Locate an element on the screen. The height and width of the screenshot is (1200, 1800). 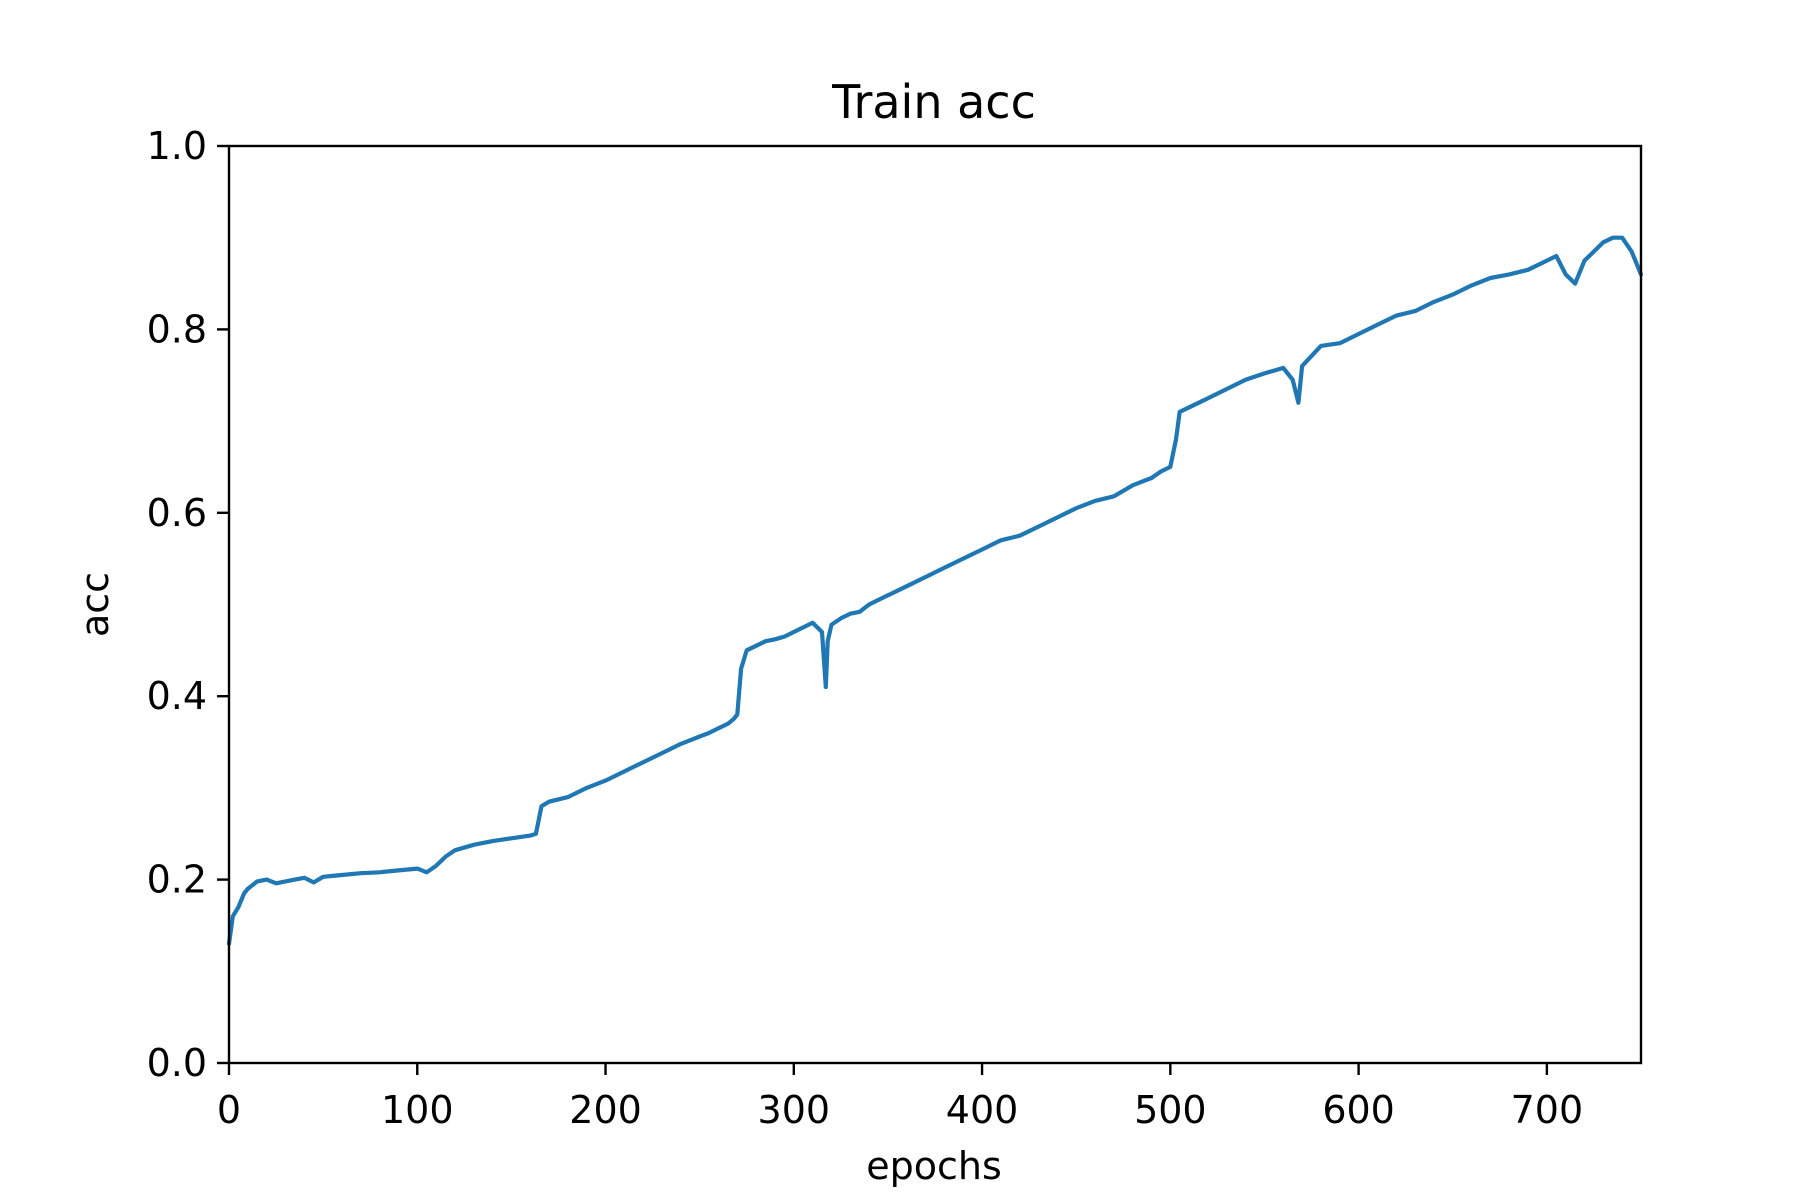
x-tick-label: 300 is located at coordinates (794, 1110).